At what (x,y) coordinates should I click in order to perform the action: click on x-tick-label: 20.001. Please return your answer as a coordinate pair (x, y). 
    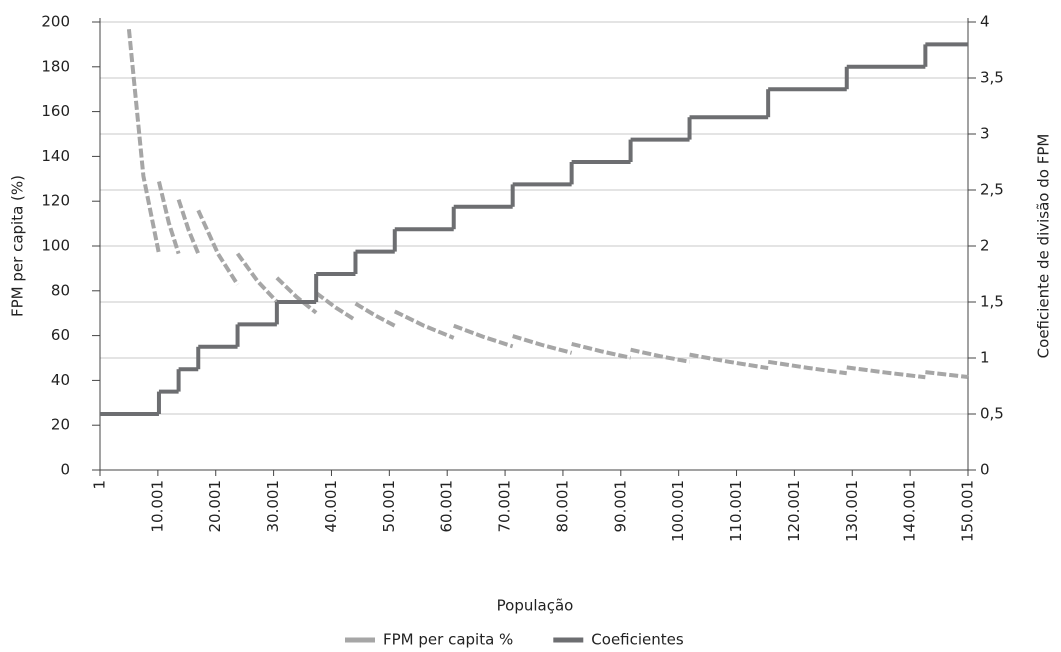
    Looking at the image, I should click on (215, 506).